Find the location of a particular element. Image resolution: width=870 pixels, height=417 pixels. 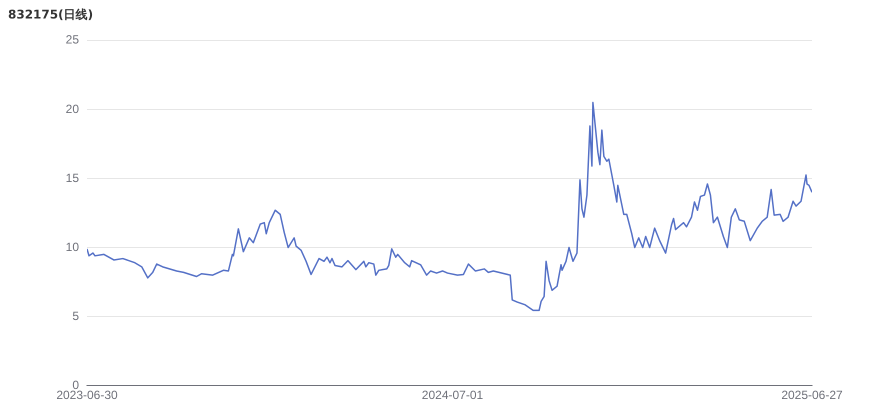

y-tick-label: 15 is located at coordinates (73, 177).